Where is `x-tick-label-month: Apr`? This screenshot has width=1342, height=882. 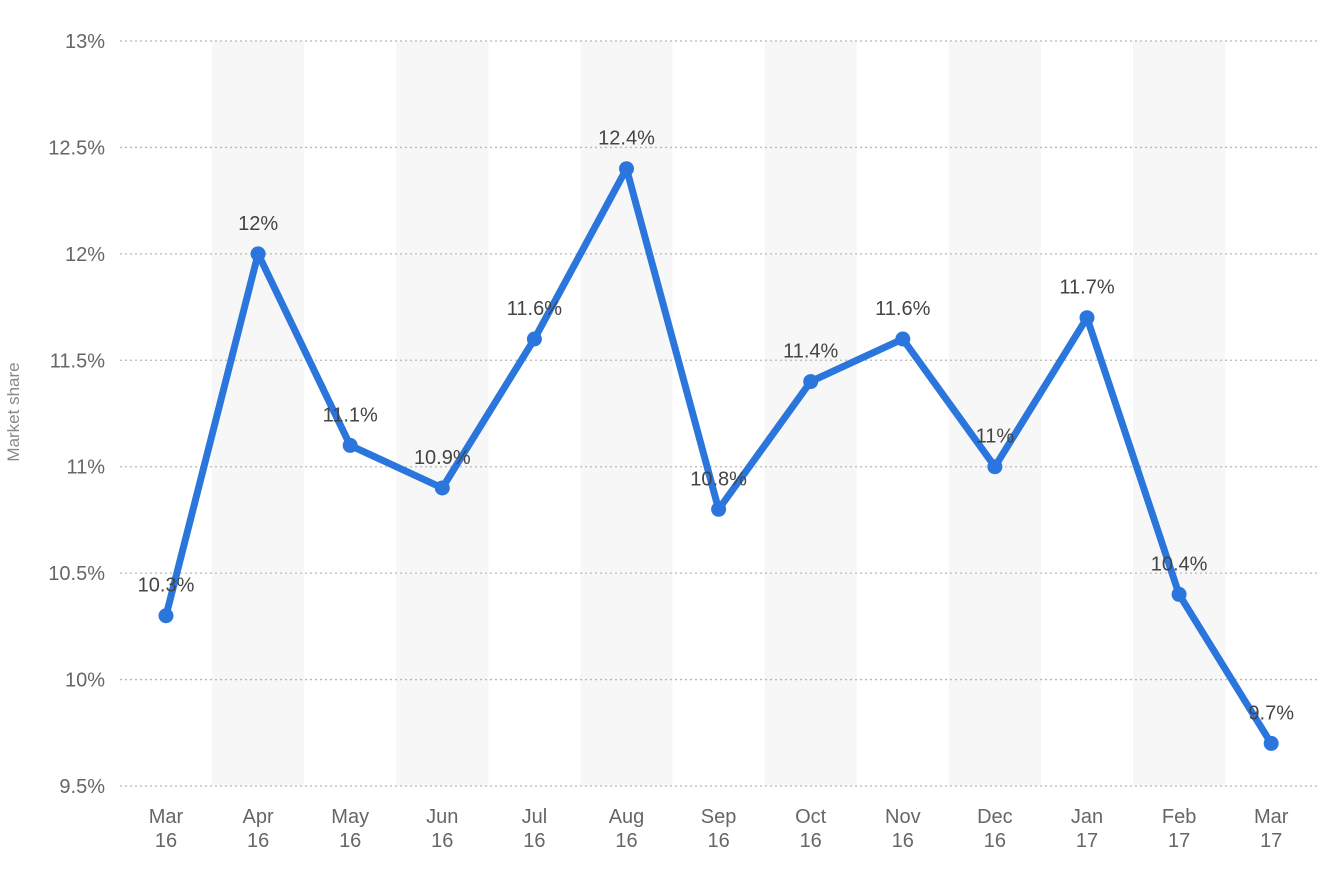 x-tick-label-month: Apr is located at coordinates (258, 817).